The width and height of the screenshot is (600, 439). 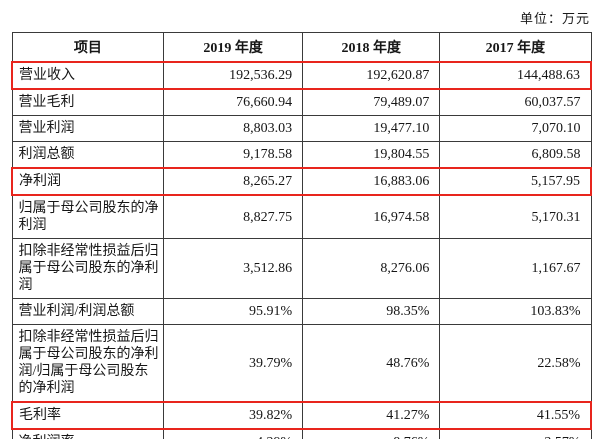 I want to click on cell-2017: 7,070.10, so click(x=515, y=128).